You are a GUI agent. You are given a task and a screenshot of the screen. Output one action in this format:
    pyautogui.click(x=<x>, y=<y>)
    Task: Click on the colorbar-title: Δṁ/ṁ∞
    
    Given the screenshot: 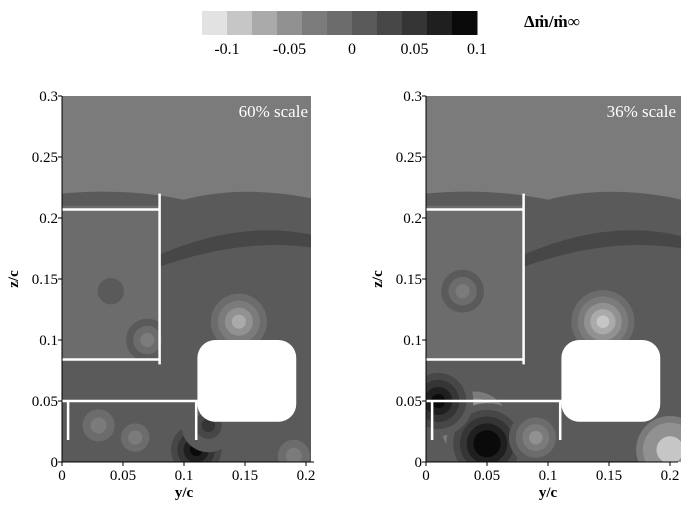 What is the action you would take?
    pyautogui.click(x=552, y=21)
    